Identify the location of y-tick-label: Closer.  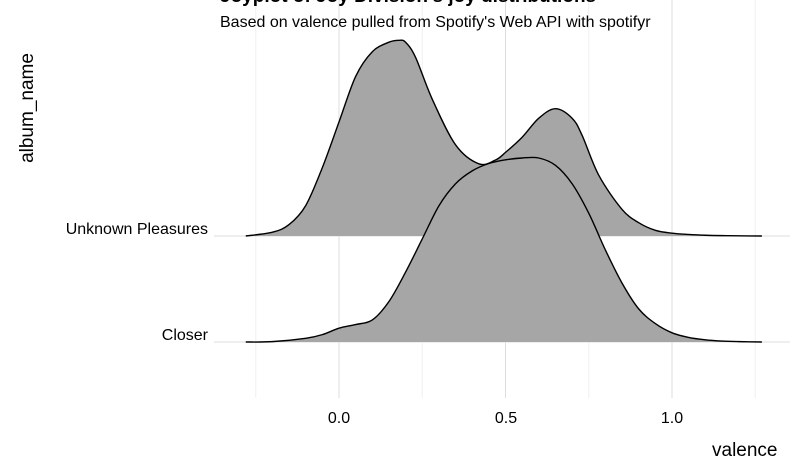
(184, 335).